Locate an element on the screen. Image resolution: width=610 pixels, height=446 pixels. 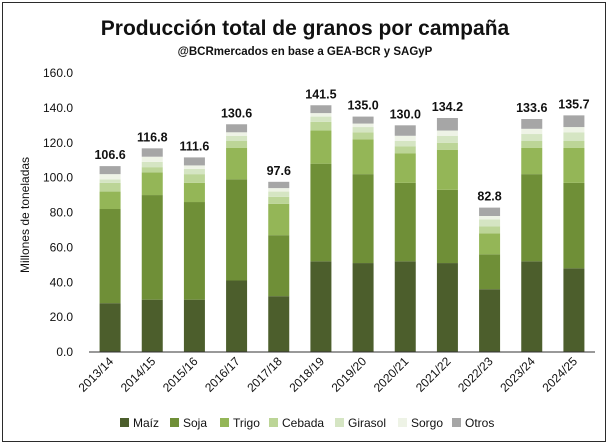
chart-subtitle: @BCRmercados en base a GEA-BCR y SAGyP is located at coordinates (305, 52).